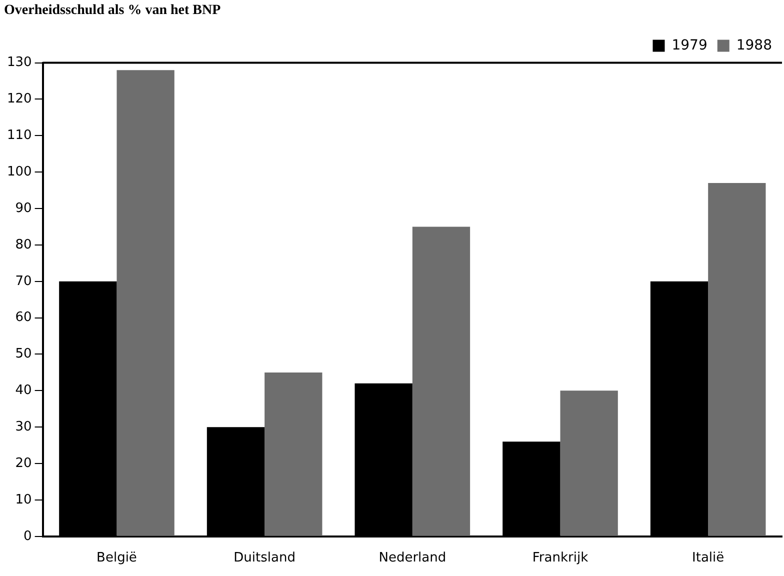  Describe the element at coordinates (28, 536) in the screenshot. I see `y-tick-label: 0` at that location.